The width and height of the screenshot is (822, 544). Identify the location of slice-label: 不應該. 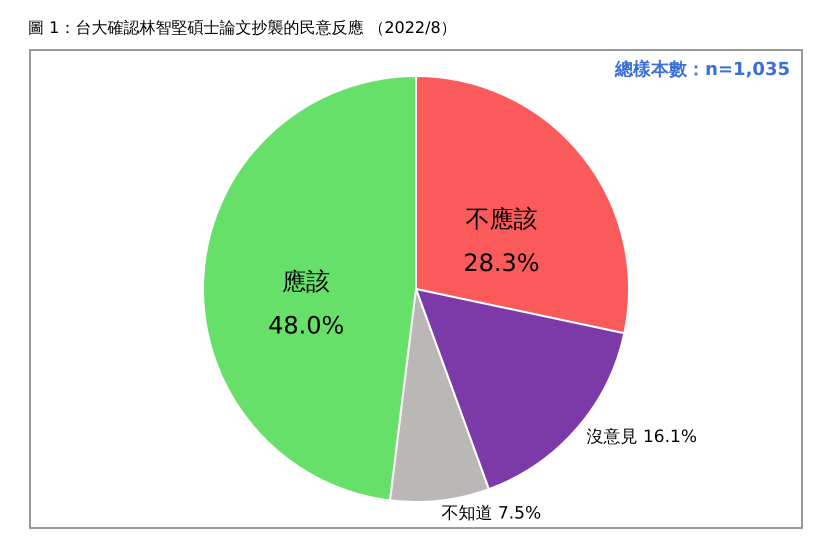
(501, 218).